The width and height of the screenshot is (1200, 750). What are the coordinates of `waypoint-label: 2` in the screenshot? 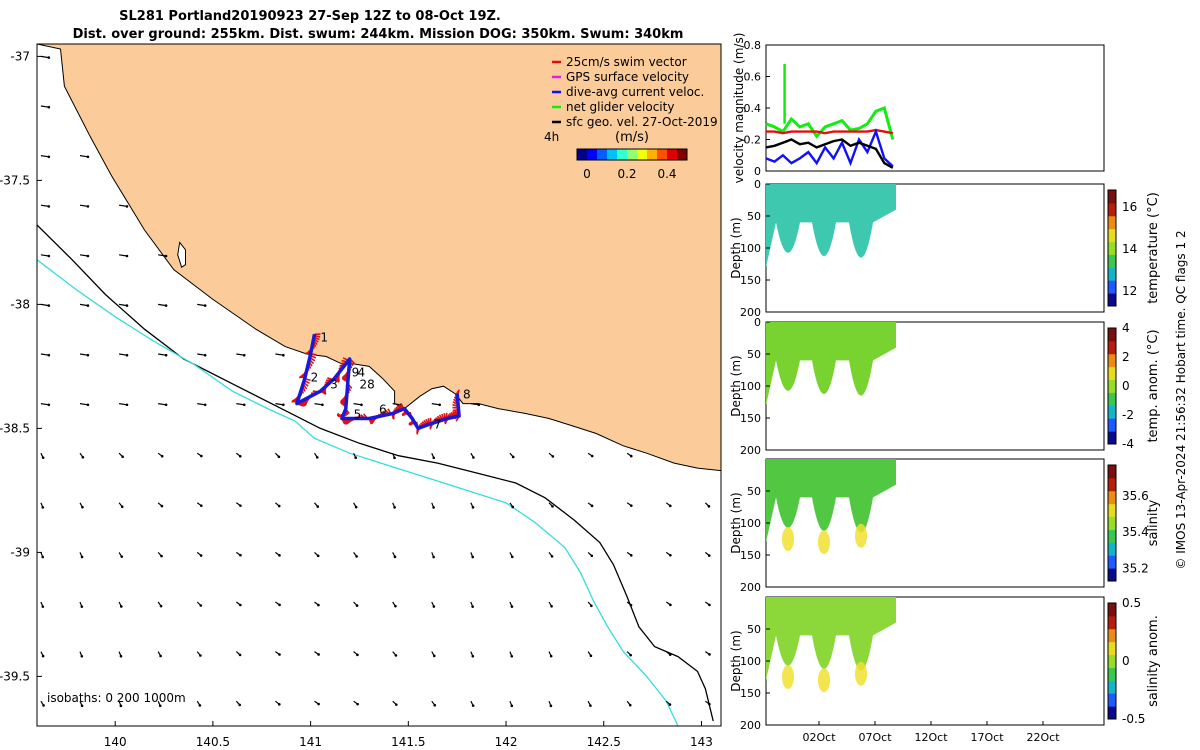 It's located at (315, 377).